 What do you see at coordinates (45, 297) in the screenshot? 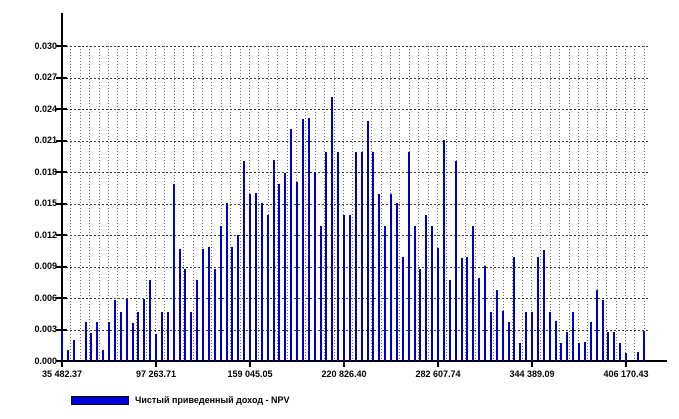
I see `y-tick-label: 0.006` at bounding box center [45, 297].